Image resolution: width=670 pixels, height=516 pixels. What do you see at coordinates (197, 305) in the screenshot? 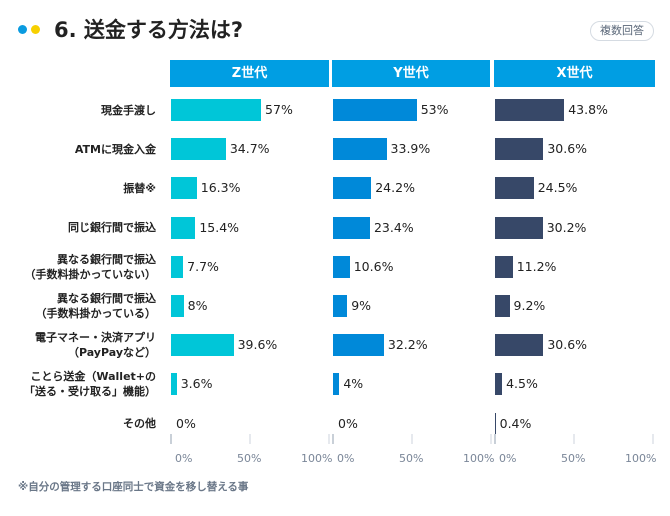
I see `value-label: 8%` at bounding box center [197, 305].